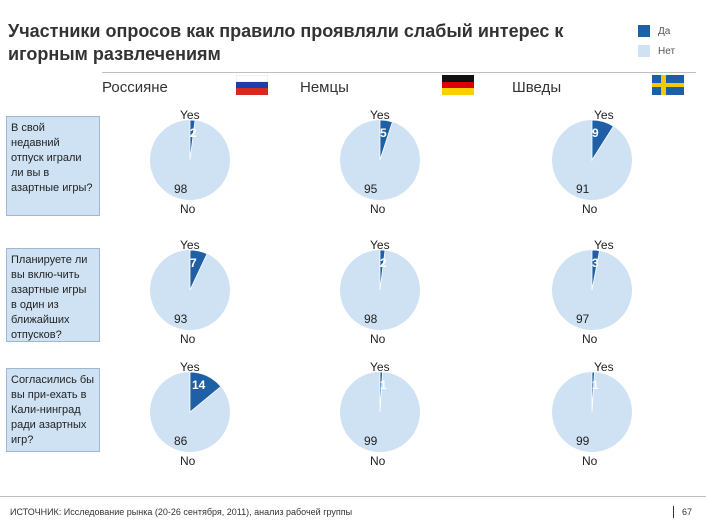 This screenshot has height=529, width=706. Describe the element at coordinates (193, 133) in the screenshot. I see `yes-value-r1-c1: 2` at that location.